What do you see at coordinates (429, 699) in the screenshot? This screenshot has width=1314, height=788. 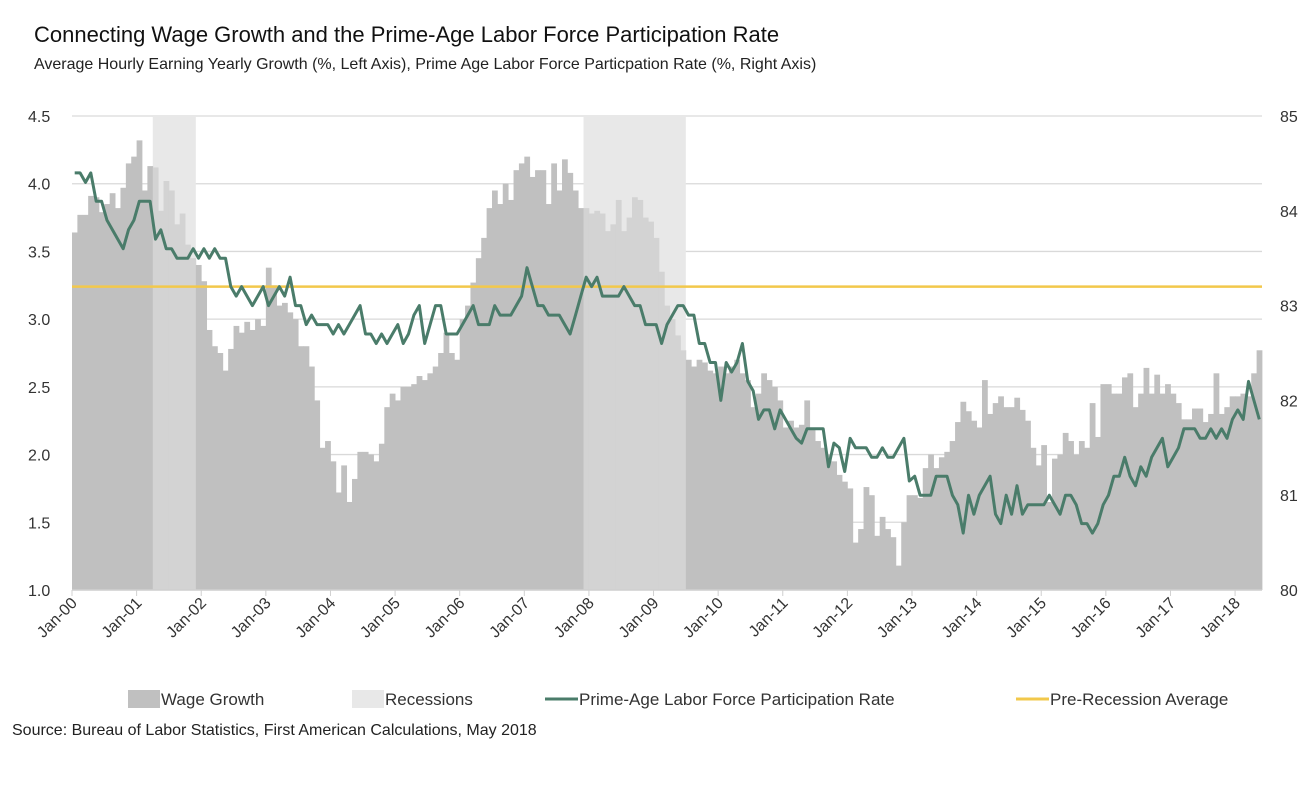 I see `legend-label: Recessions` at bounding box center [429, 699].